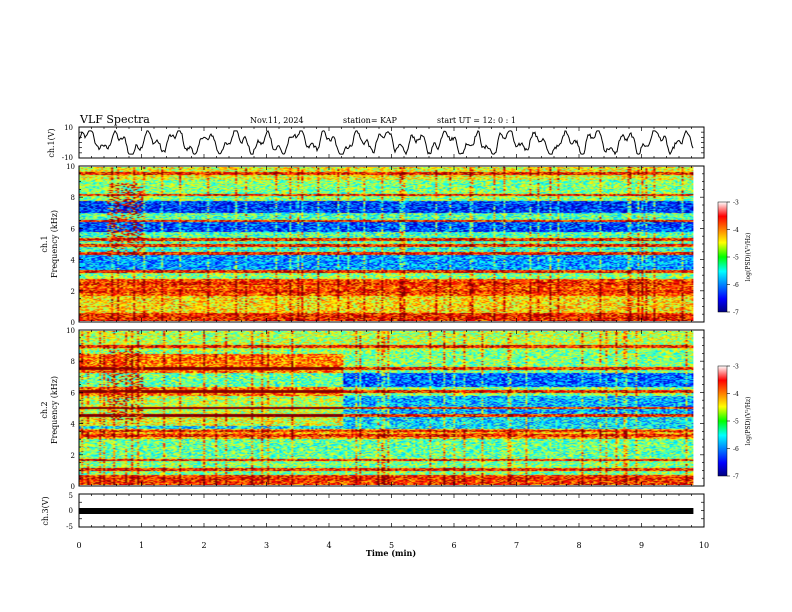  What do you see at coordinates (203, 545) in the screenshot?
I see `x-tick-label: 2` at bounding box center [203, 545].